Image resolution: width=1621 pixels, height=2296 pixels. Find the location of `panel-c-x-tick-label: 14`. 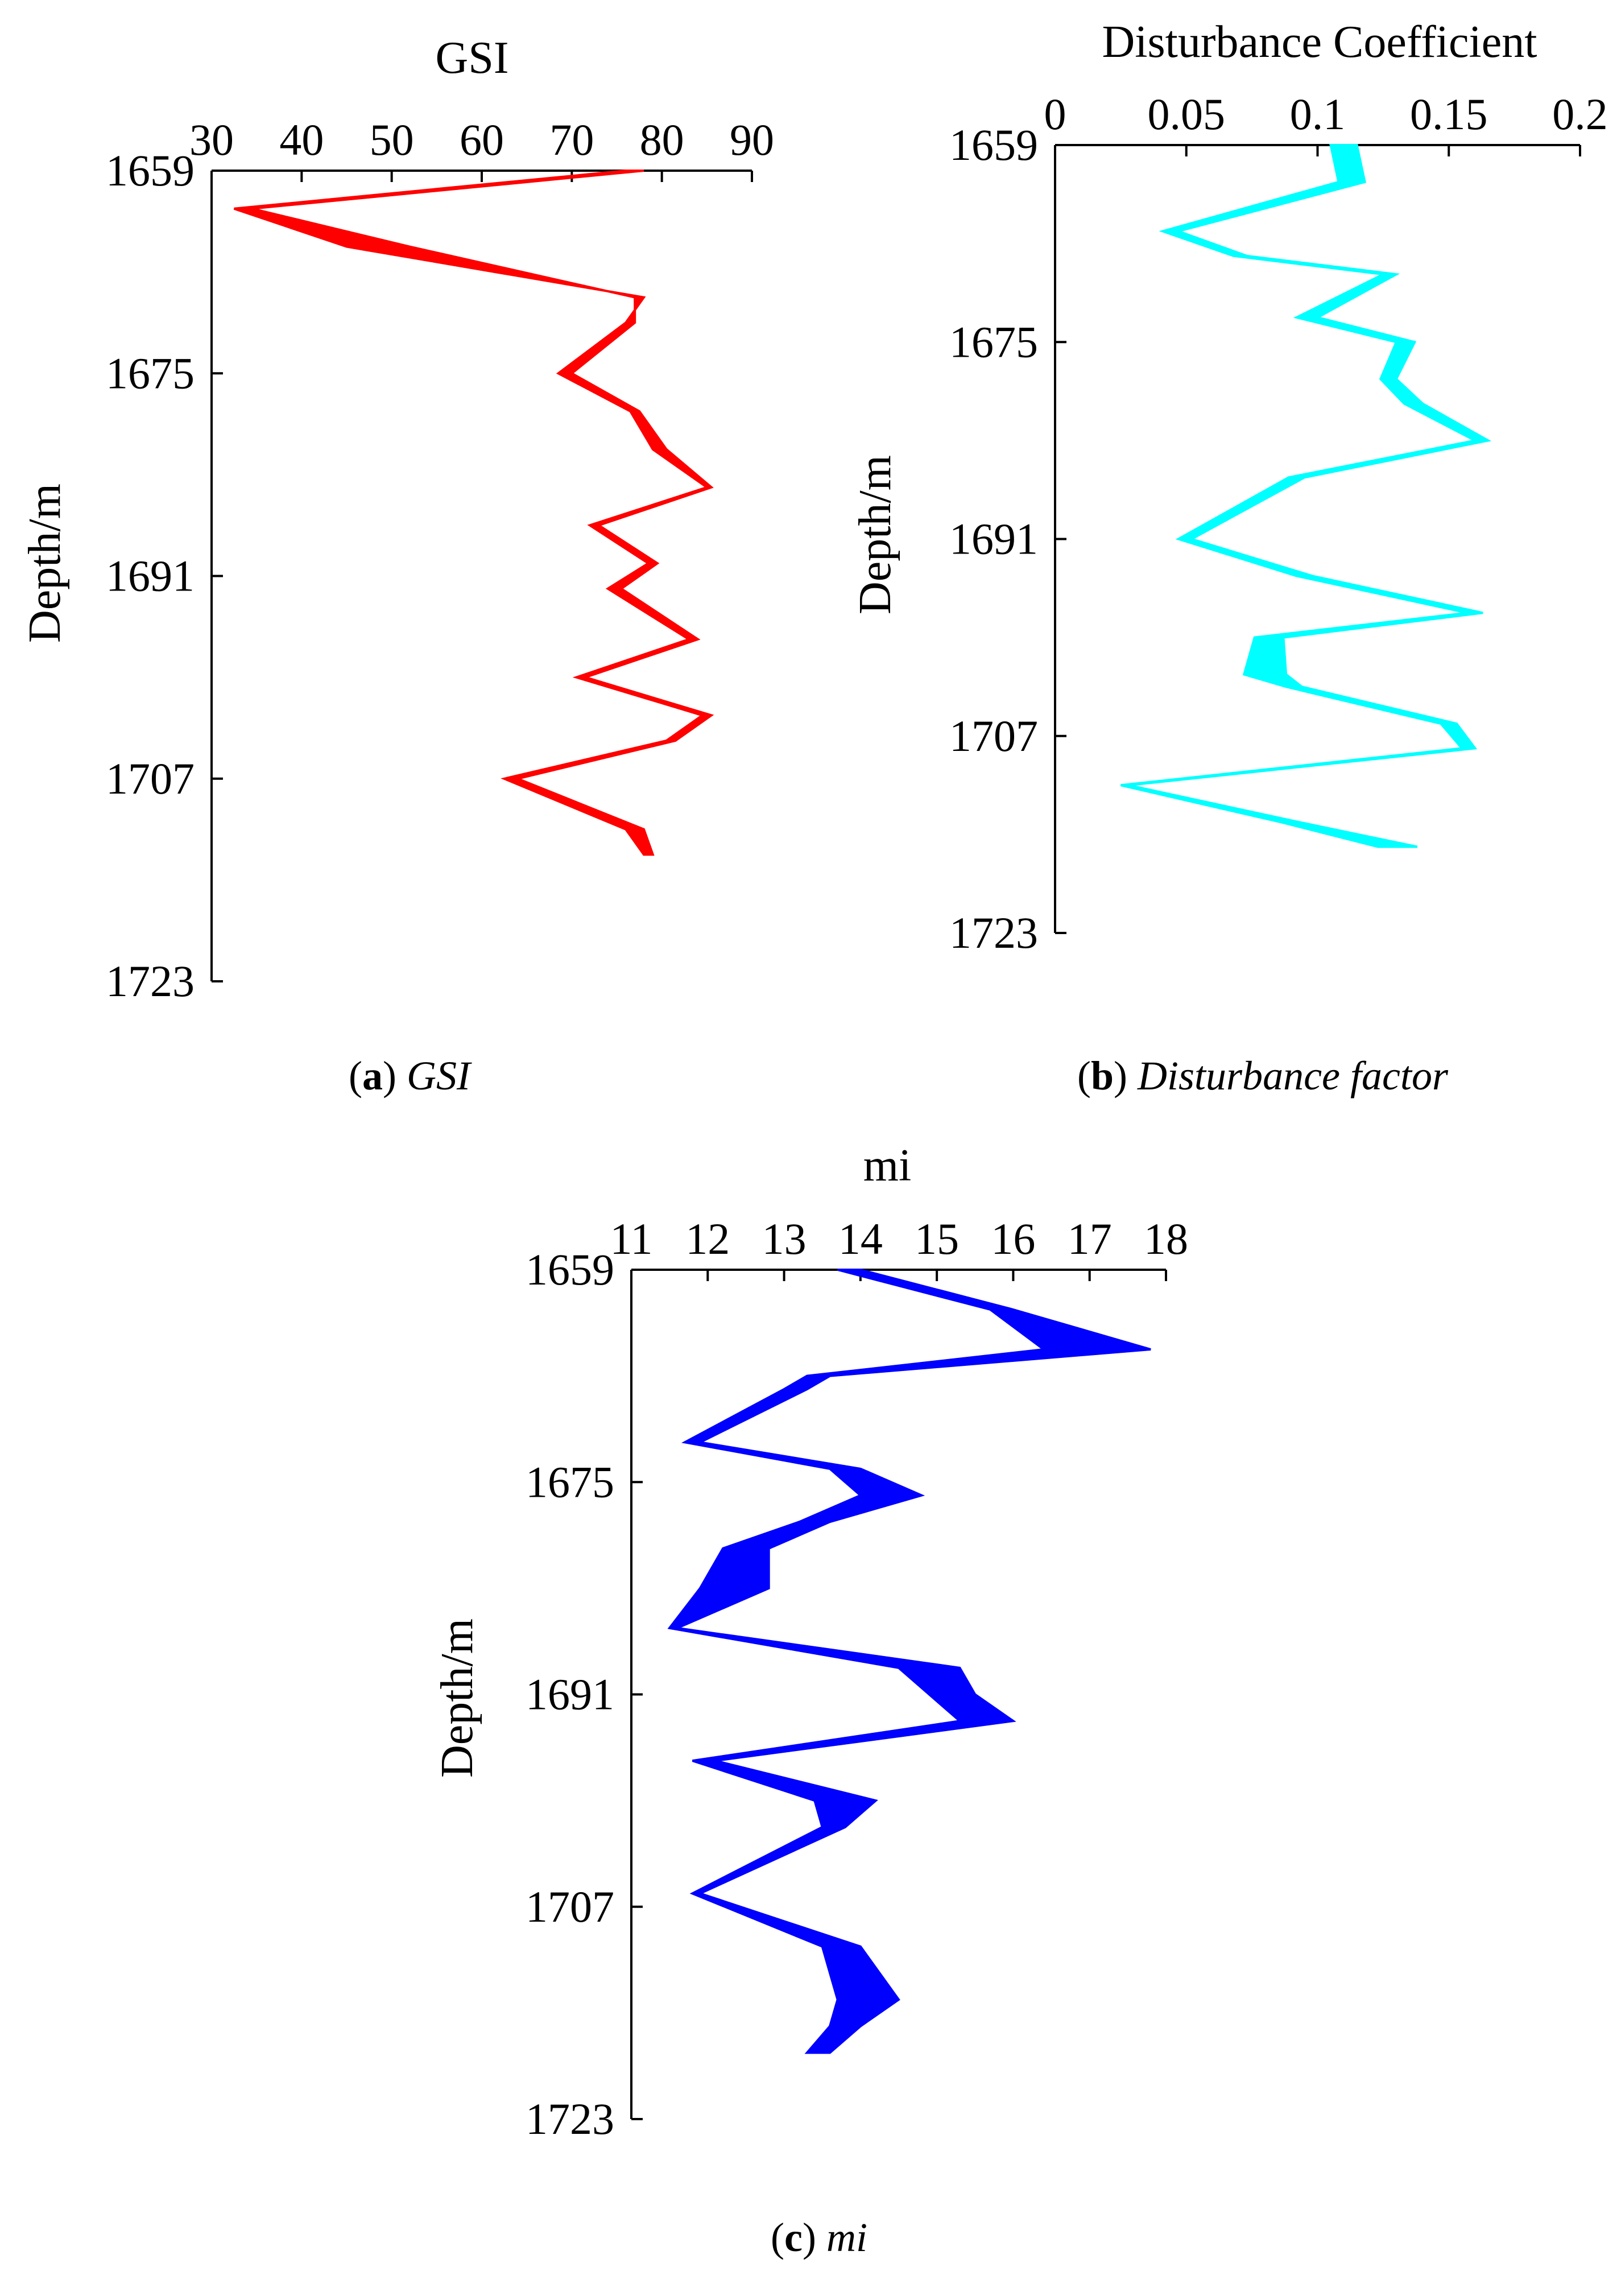

panel-c-x-tick-label: 14 is located at coordinates (860, 1238).